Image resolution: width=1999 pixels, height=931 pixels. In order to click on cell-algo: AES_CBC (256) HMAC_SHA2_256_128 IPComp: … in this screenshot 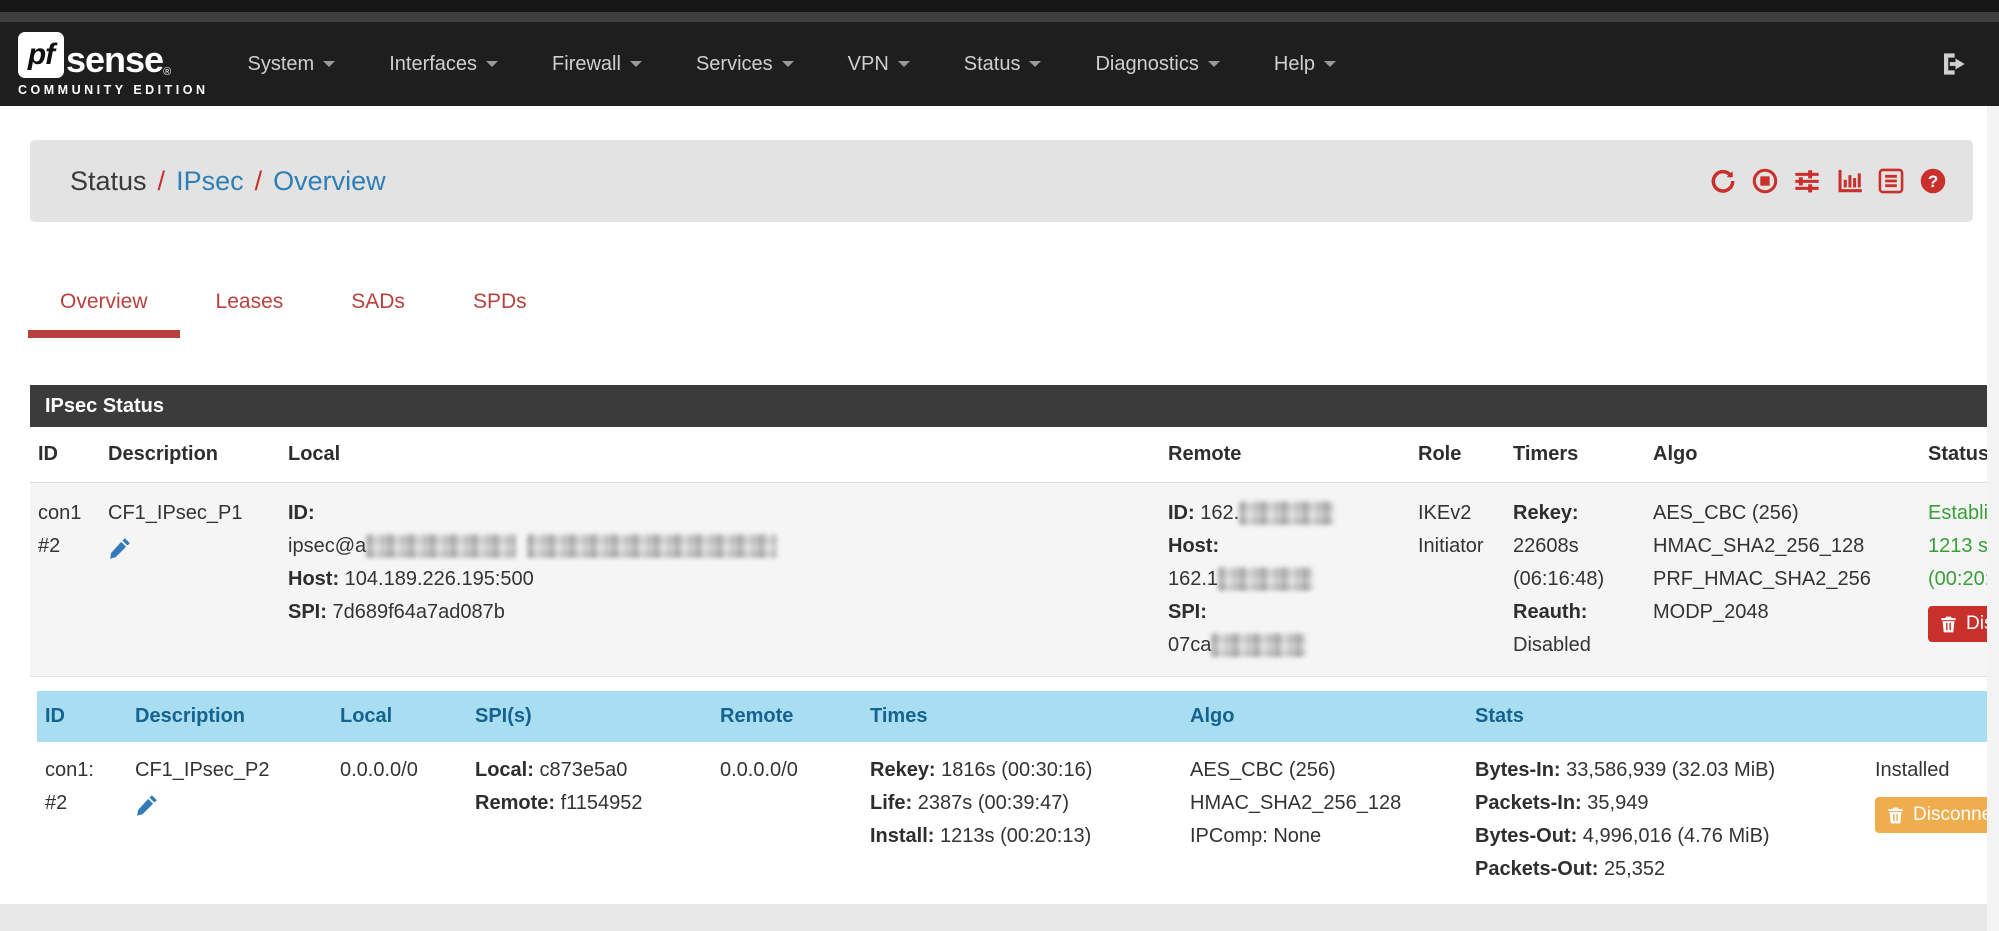, I will do `click(1324, 820)`.